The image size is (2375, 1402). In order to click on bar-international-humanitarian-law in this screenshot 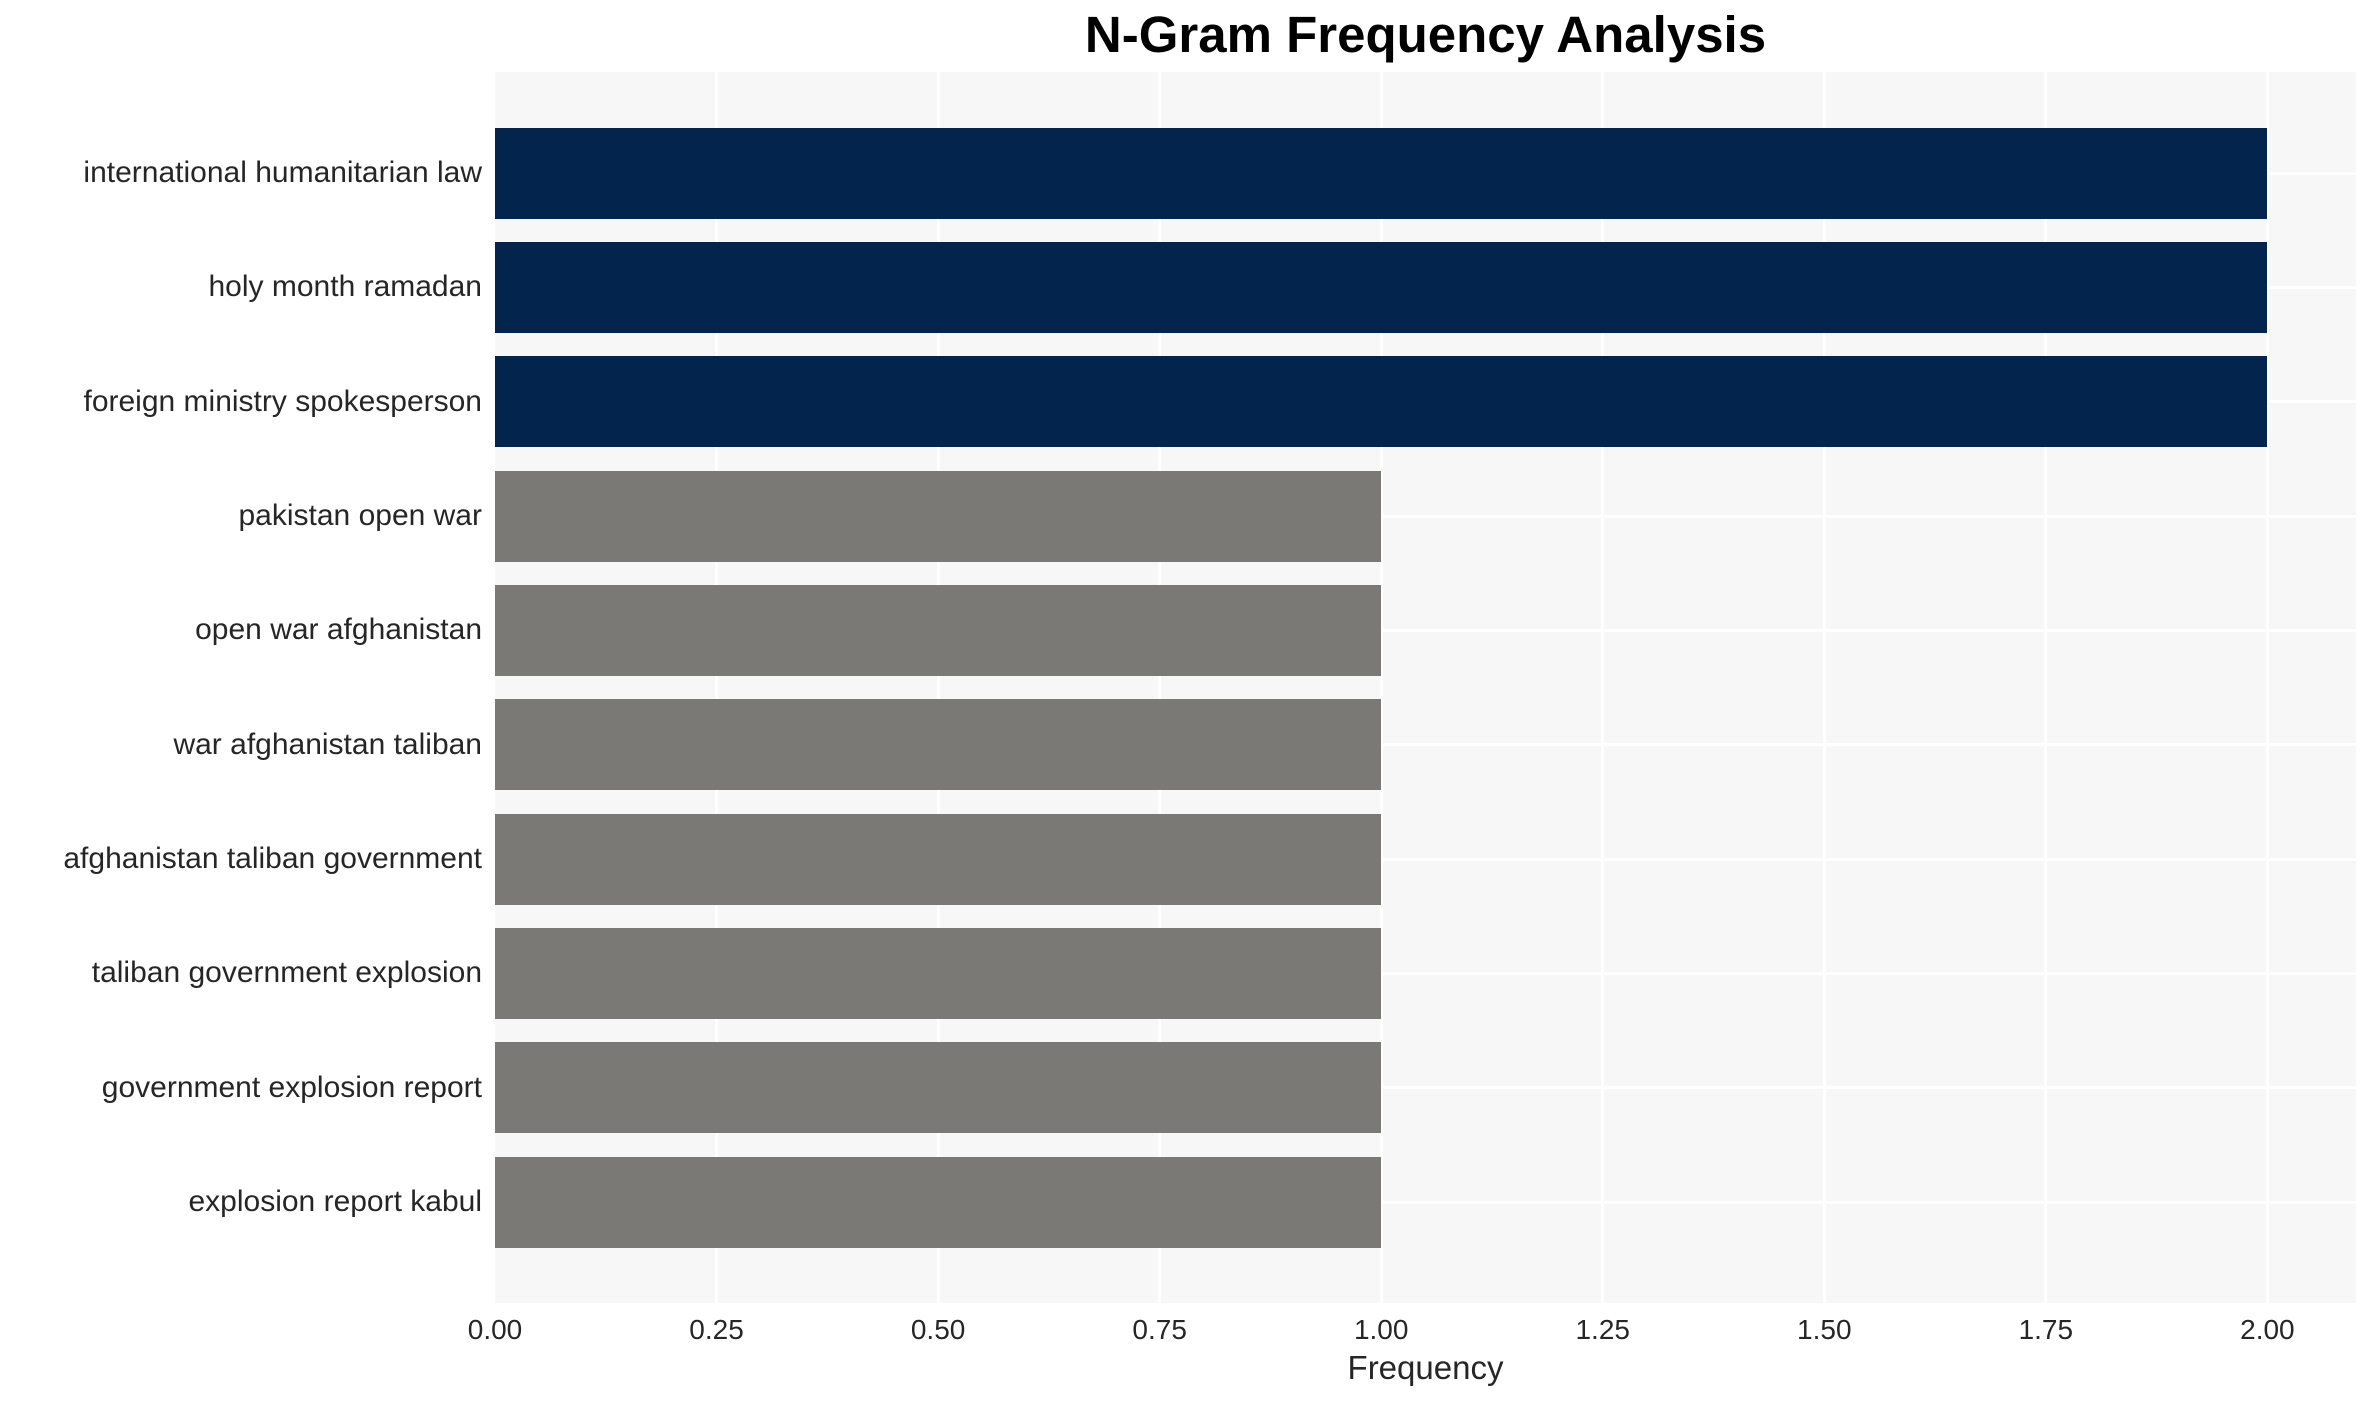, I will do `click(1381, 173)`.